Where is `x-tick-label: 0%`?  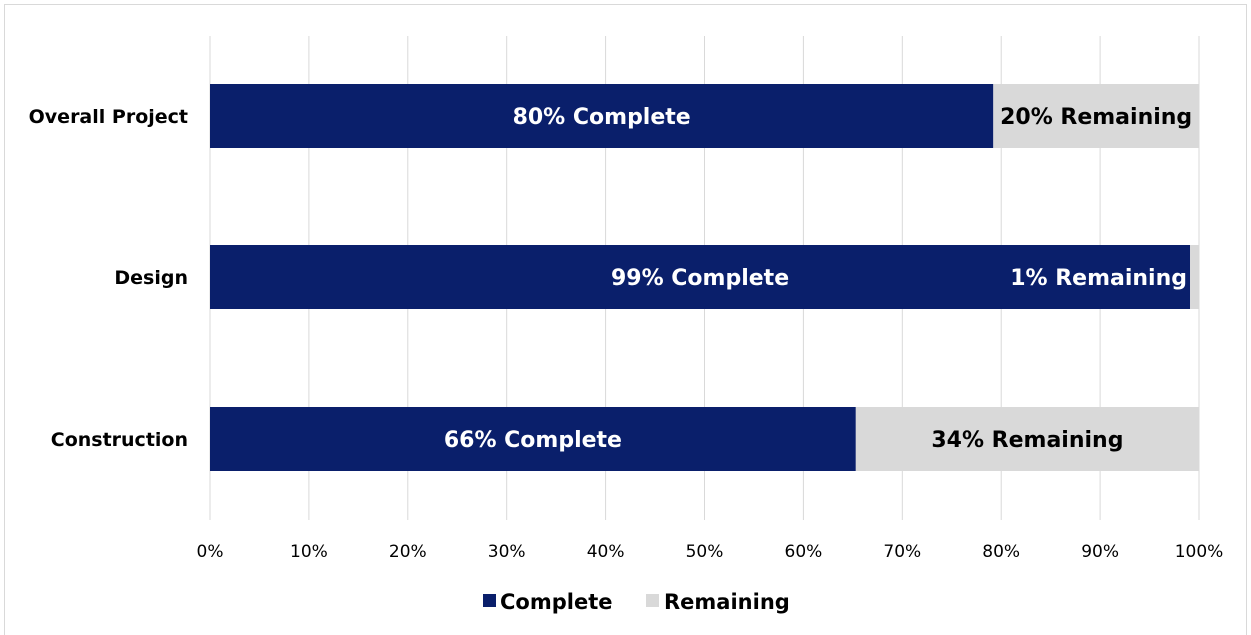
x-tick-label: 0% is located at coordinates (210, 552).